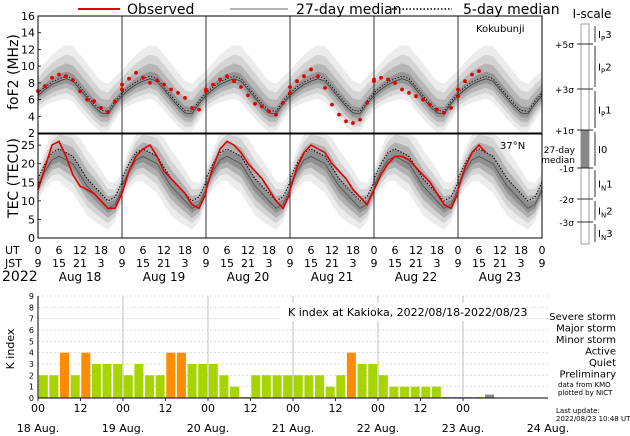 The width and height of the screenshot is (630, 436). What do you see at coordinates (566, 224) in the screenshot?
I see `iscale-sigma-label: -3σ` at bounding box center [566, 224].